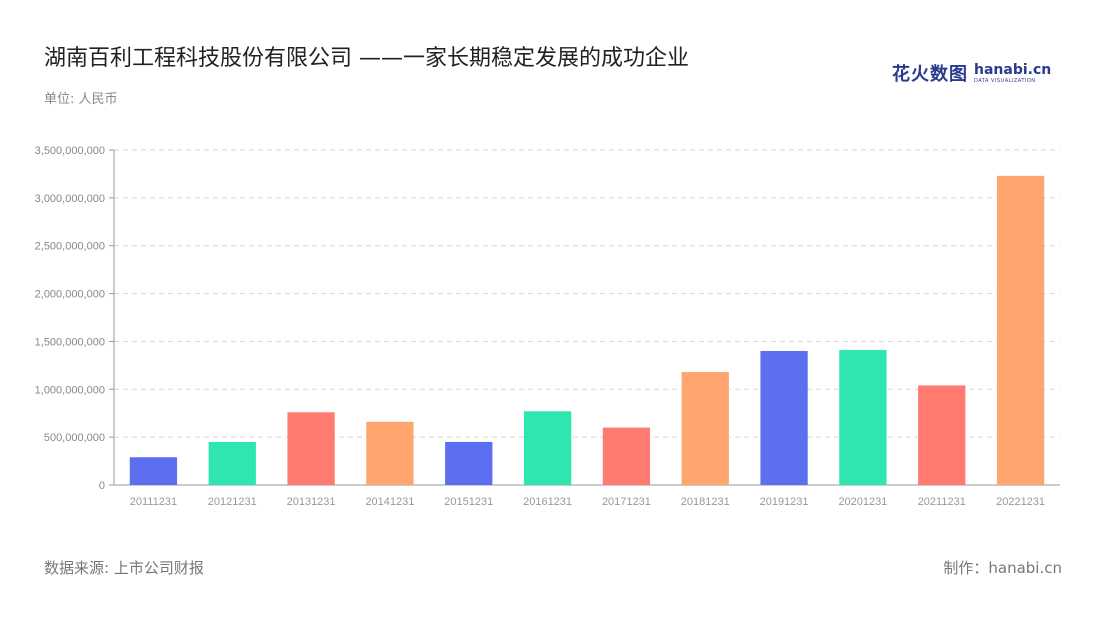 This screenshot has height=620, width=1100. I want to click on y-tick-label: 500,000,000, so click(74, 438).